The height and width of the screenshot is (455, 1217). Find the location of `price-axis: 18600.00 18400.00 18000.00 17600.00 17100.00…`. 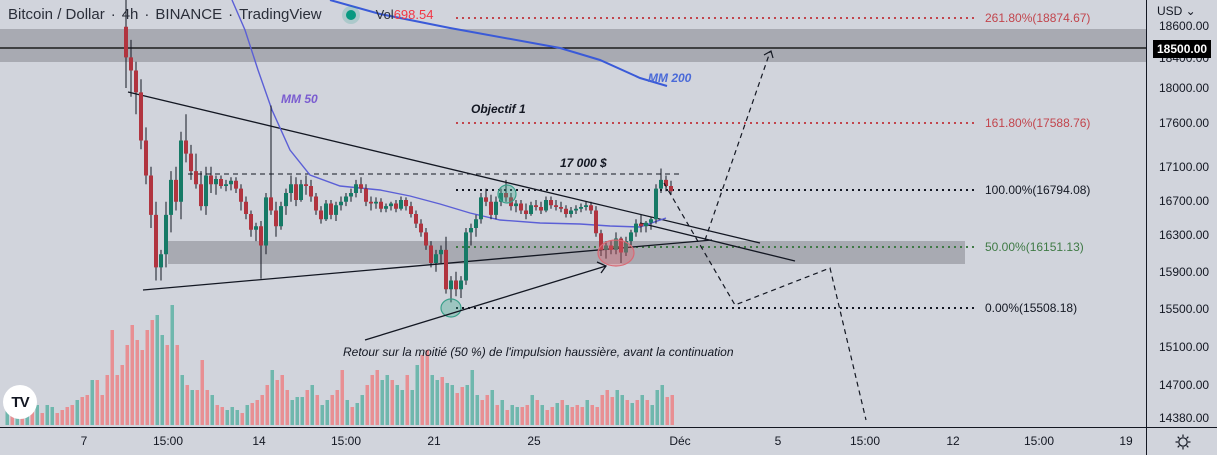

price-axis: 18600.00 18400.00 18000.00 17600.00 17100.00… is located at coordinates (1181, 213).